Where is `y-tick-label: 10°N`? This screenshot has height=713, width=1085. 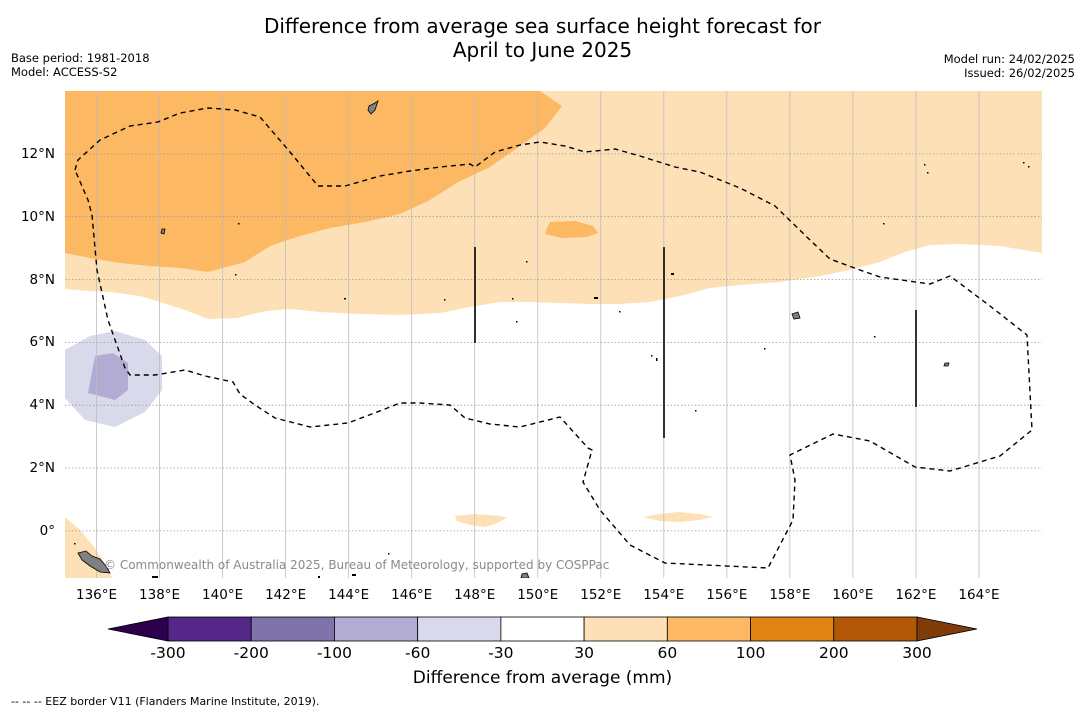
y-tick-label: 10°N is located at coordinates (37, 216).